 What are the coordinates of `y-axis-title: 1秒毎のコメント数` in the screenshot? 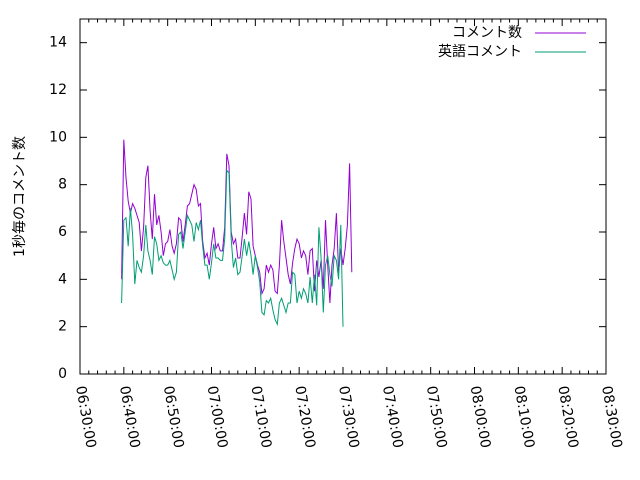 It's located at (20, 196).